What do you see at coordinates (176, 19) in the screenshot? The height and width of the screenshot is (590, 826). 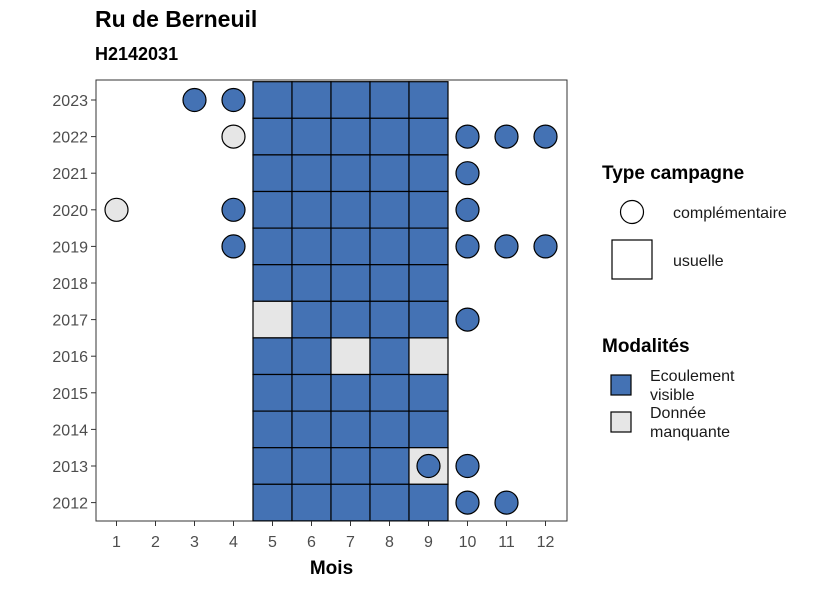 I see `chart-title: Ru de Berneuil` at bounding box center [176, 19].